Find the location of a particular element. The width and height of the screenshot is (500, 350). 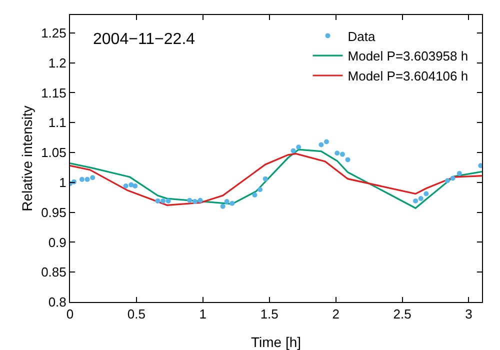

x-tick-label: 2 is located at coordinates (336, 314).